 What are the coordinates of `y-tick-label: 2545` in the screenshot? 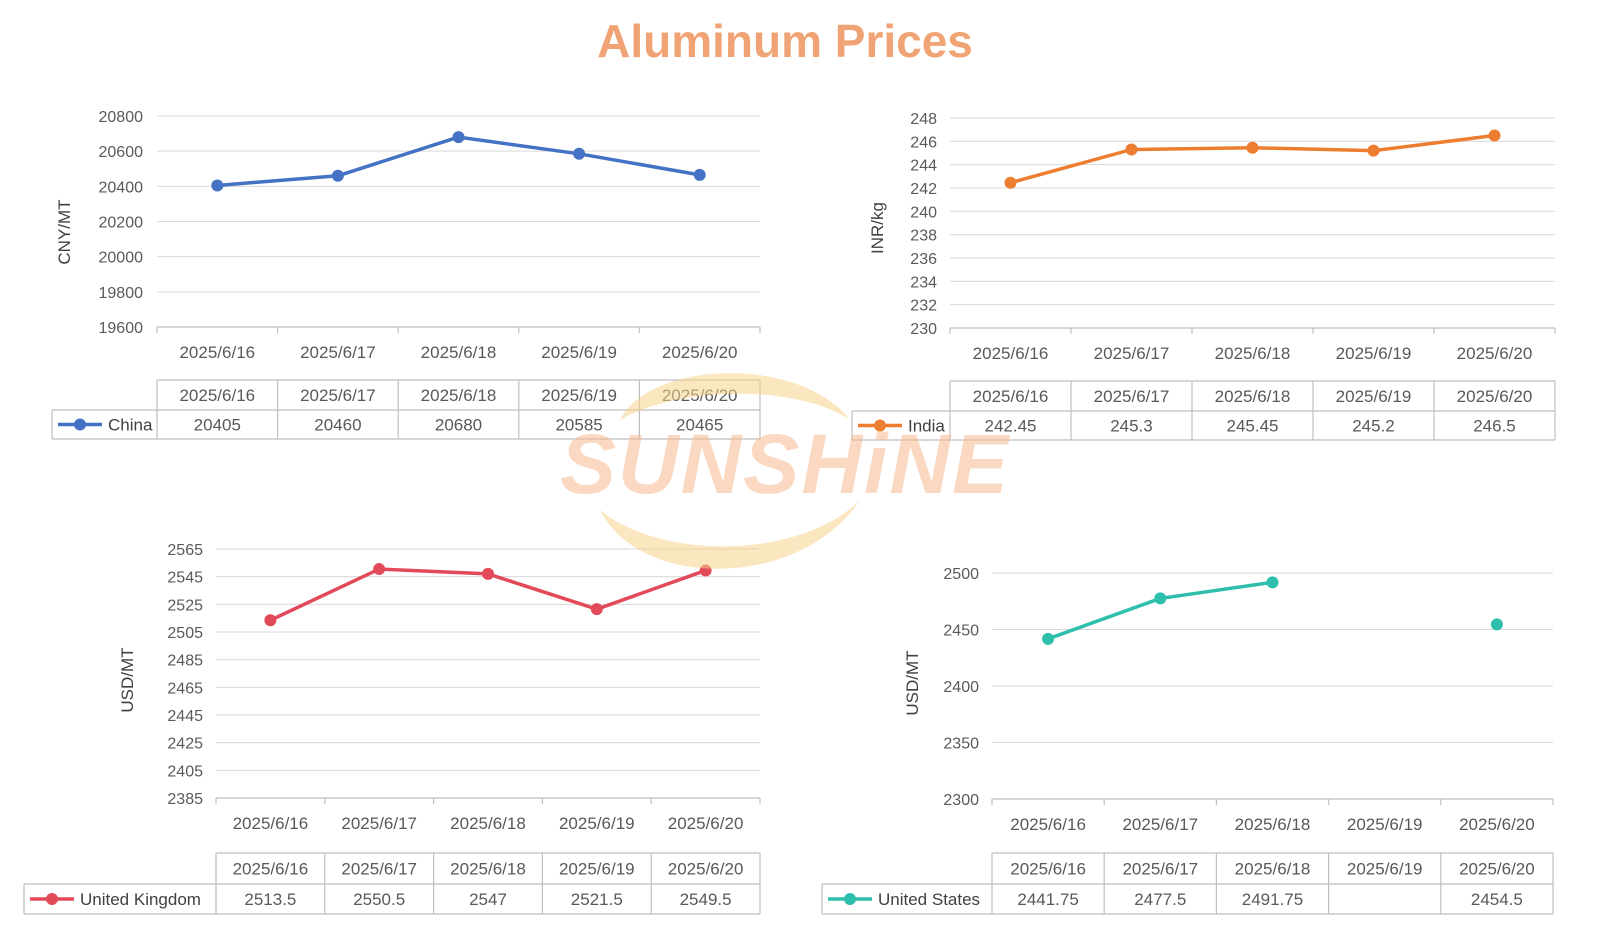 It's located at (185, 578).